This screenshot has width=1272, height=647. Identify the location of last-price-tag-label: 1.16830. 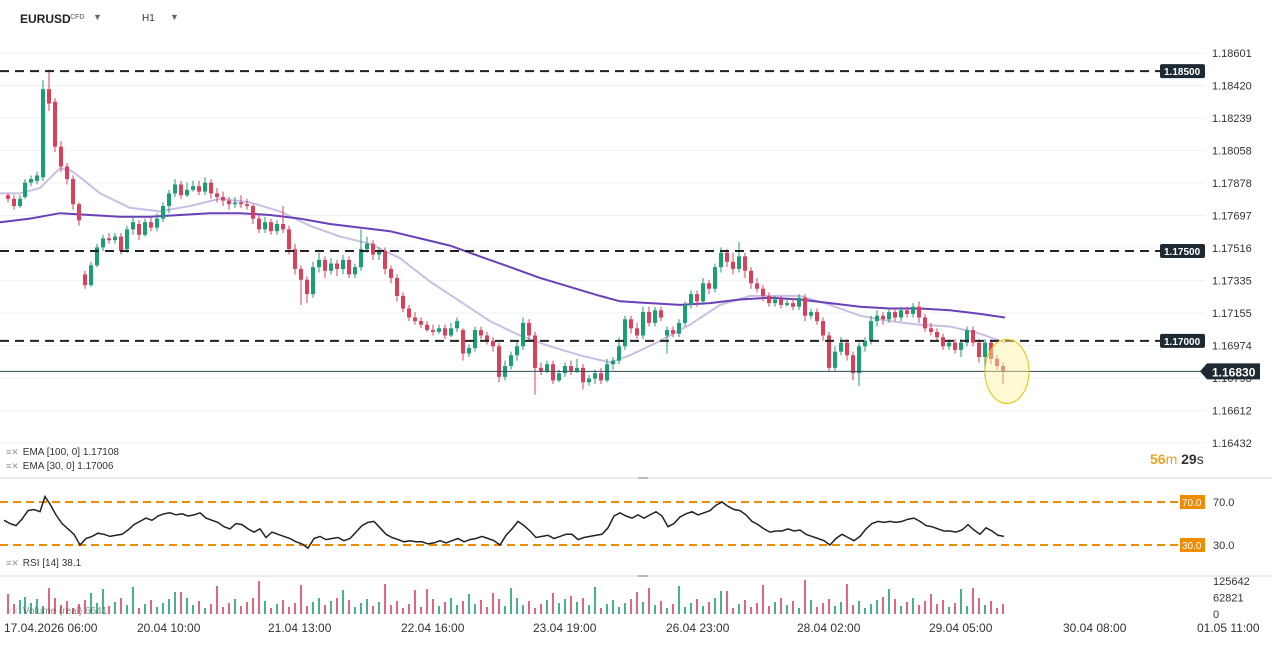
(1234, 372).